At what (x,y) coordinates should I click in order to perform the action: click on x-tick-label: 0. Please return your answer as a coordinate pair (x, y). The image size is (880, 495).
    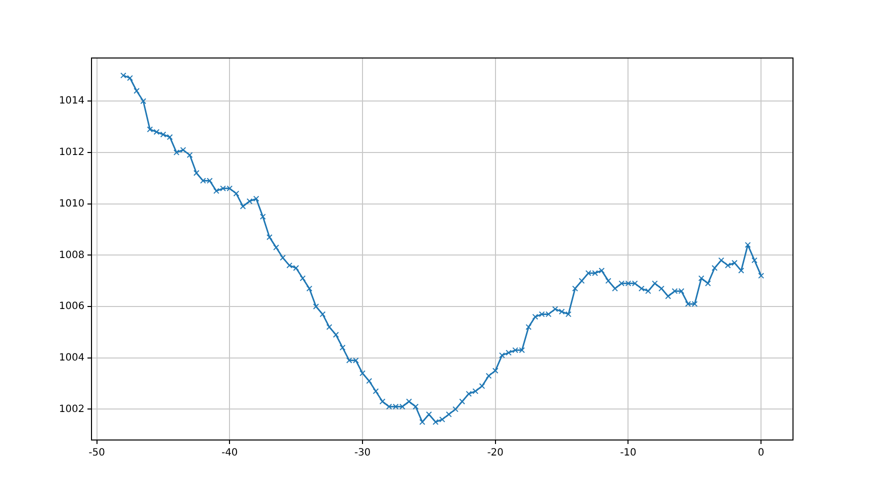
    Looking at the image, I should click on (761, 453).